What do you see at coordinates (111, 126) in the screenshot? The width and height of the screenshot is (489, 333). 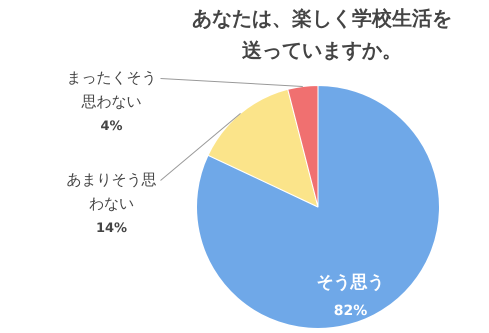 I see `data-label: 4%` at bounding box center [111, 126].